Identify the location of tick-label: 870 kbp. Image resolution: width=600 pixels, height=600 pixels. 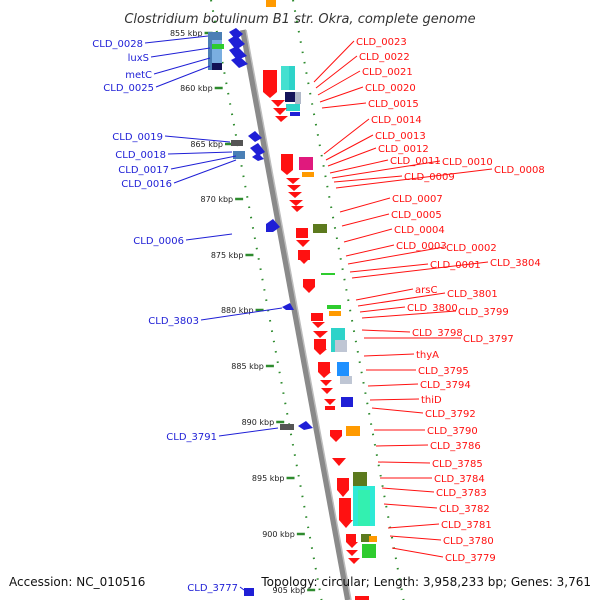
(217, 199).